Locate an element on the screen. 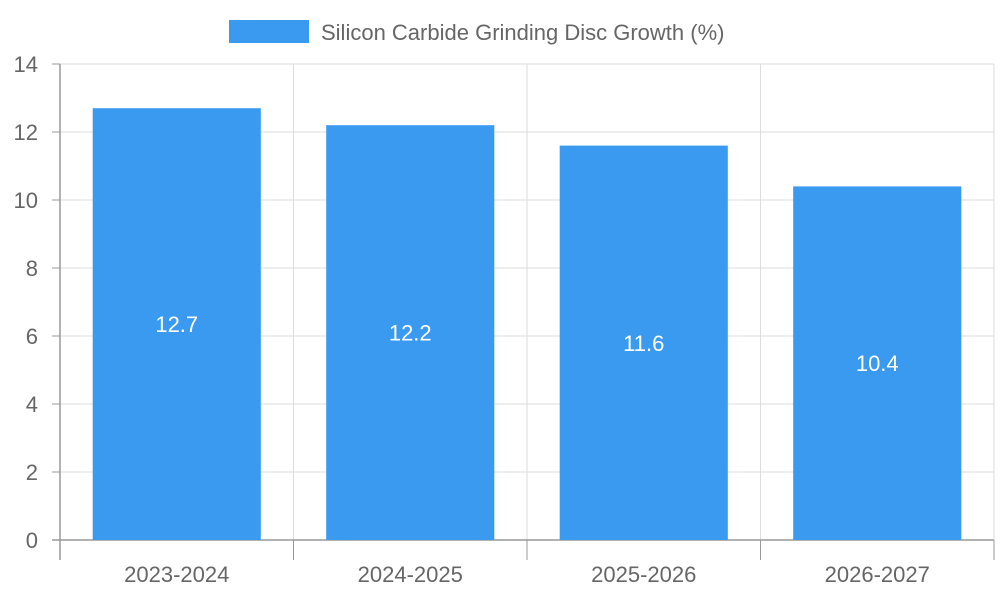 Image resolution: width=1000 pixels, height=600 pixels. x-axis: 2023-2024 2024-2025 2025-2026 2026-2027 is located at coordinates (523, 563).